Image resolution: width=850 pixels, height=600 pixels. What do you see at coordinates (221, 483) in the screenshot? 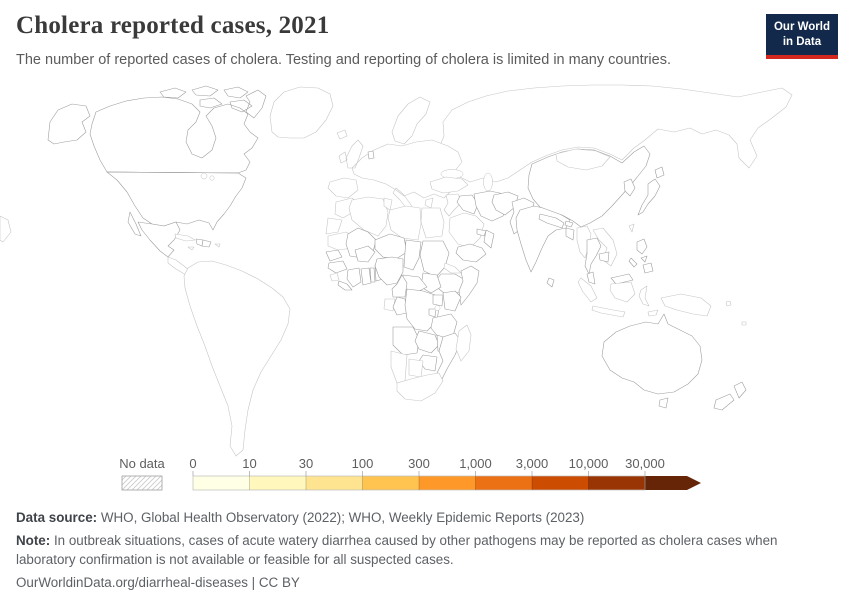
I see `legend-bin-0–10` at bounding box center [221, 483].